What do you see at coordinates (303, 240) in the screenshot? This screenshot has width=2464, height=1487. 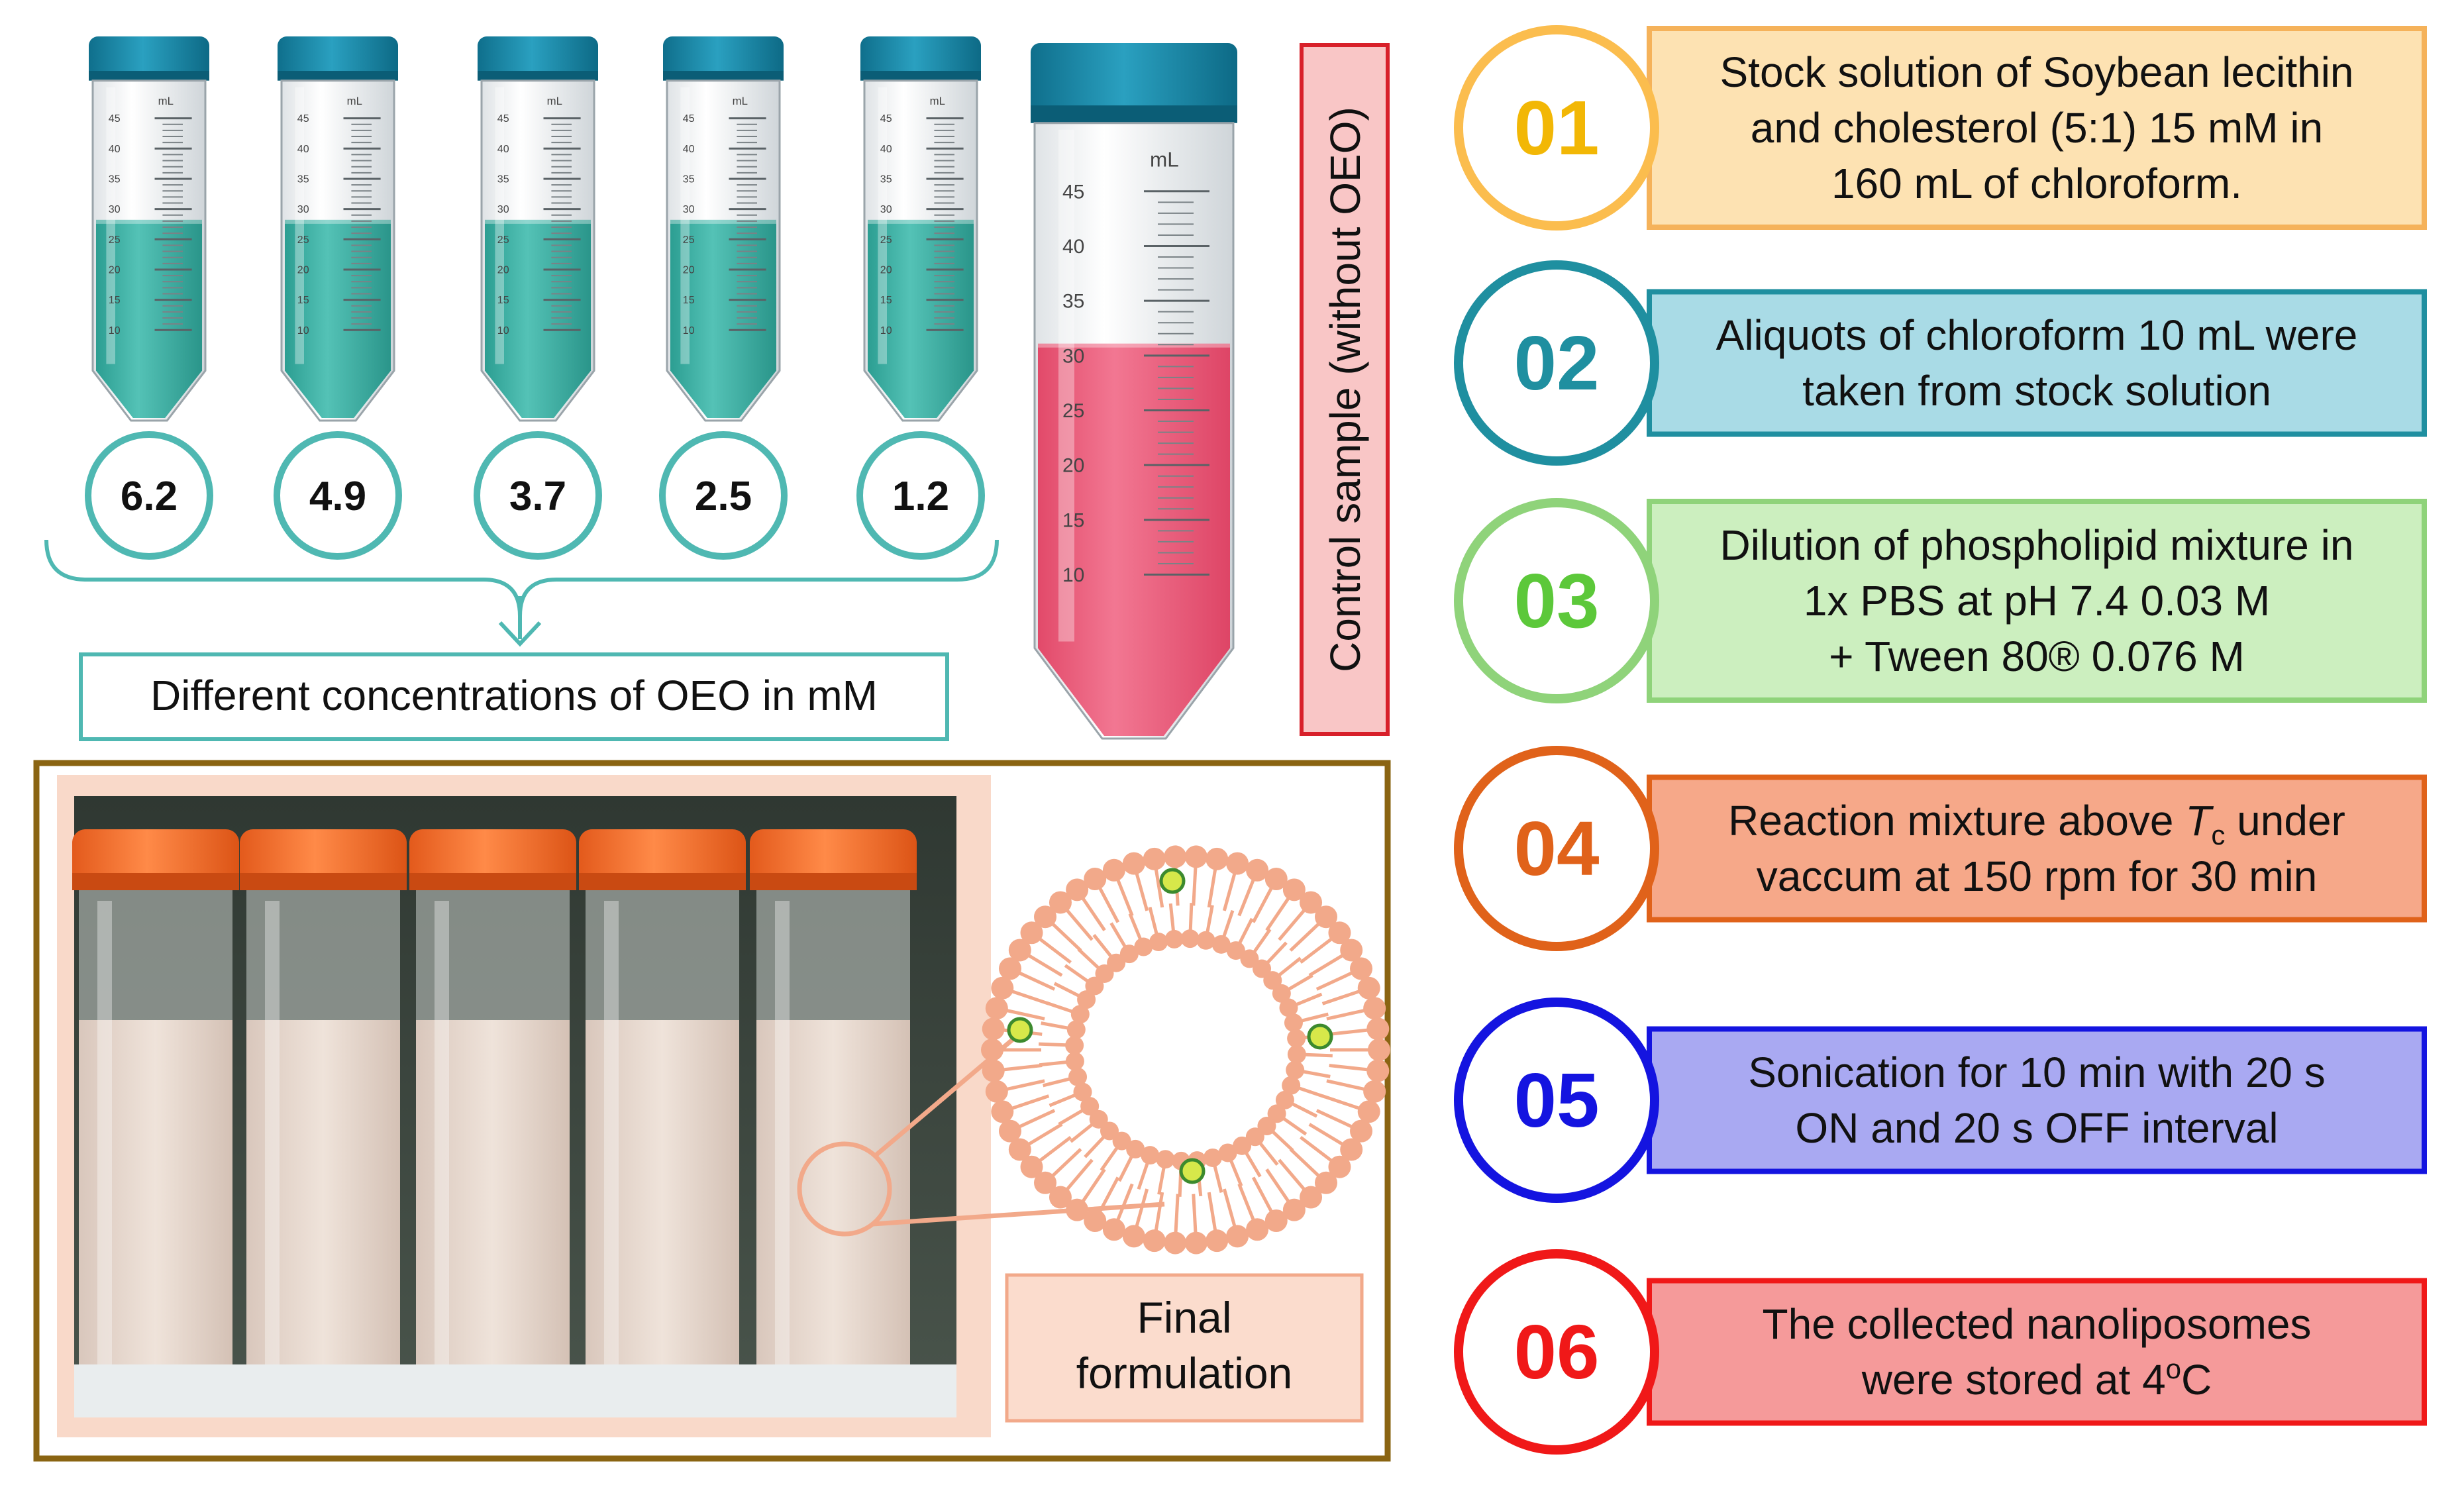 I see `tube-mark-label: 25` at bounding box center [303, 240].